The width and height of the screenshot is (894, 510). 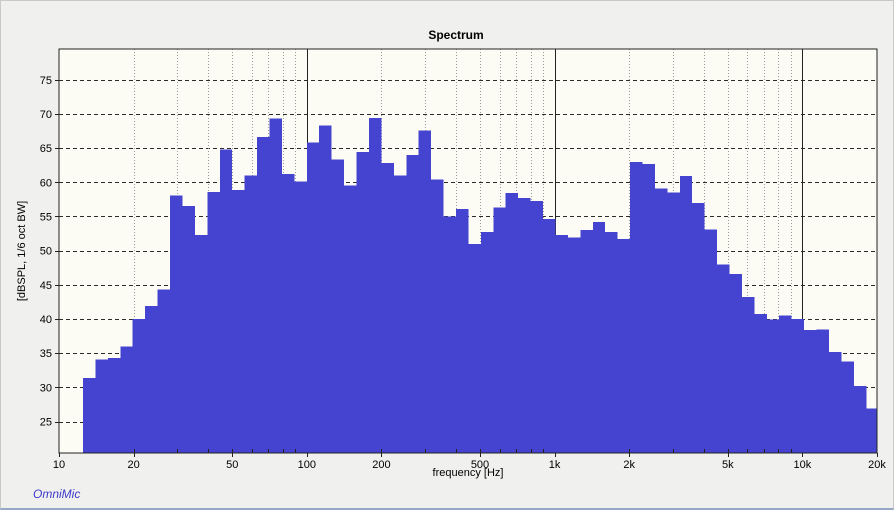 I want to click on x-tick-label: 20, so click(x=133, y=465).